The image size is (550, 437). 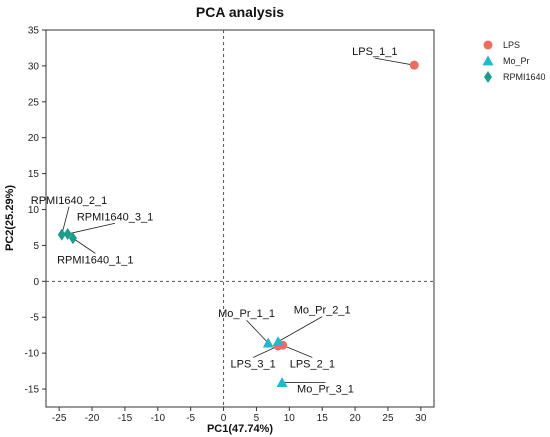 What do you see at coordinates (239, 415) in the screenshot?
I see `x-axis-ticks: -25 -20 -15 -10 -5 0 5 10 15 20 25 30` at bounding box center [239, 415].